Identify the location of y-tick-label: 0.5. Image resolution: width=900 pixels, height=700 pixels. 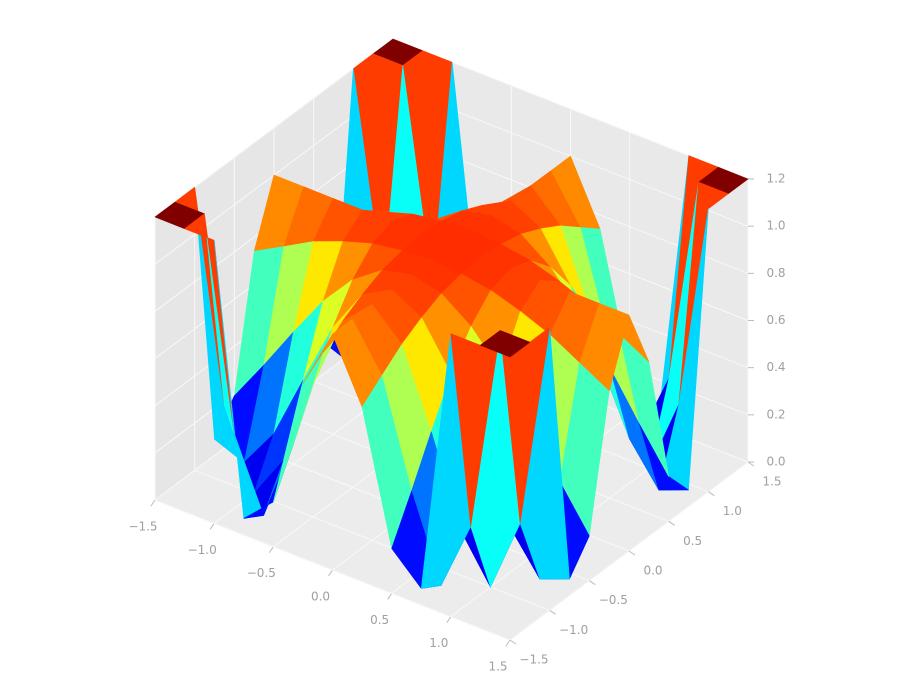
(692, 541).